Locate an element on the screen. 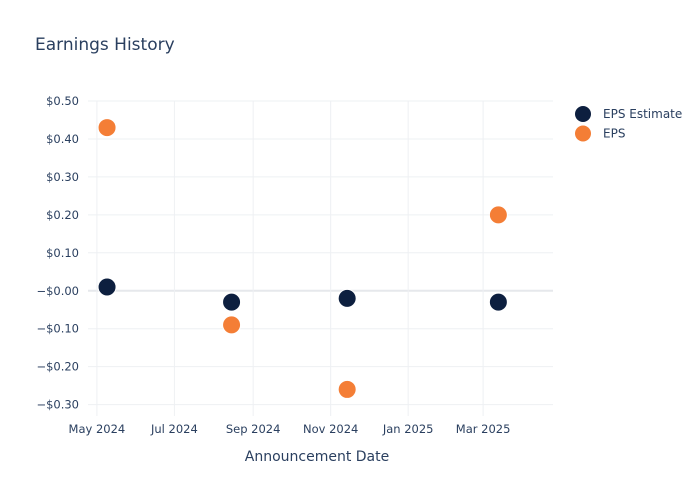 The width and height of the screenshot is (700, 504). y-tick-label: $0.10 is located at coordinates (62, 253).